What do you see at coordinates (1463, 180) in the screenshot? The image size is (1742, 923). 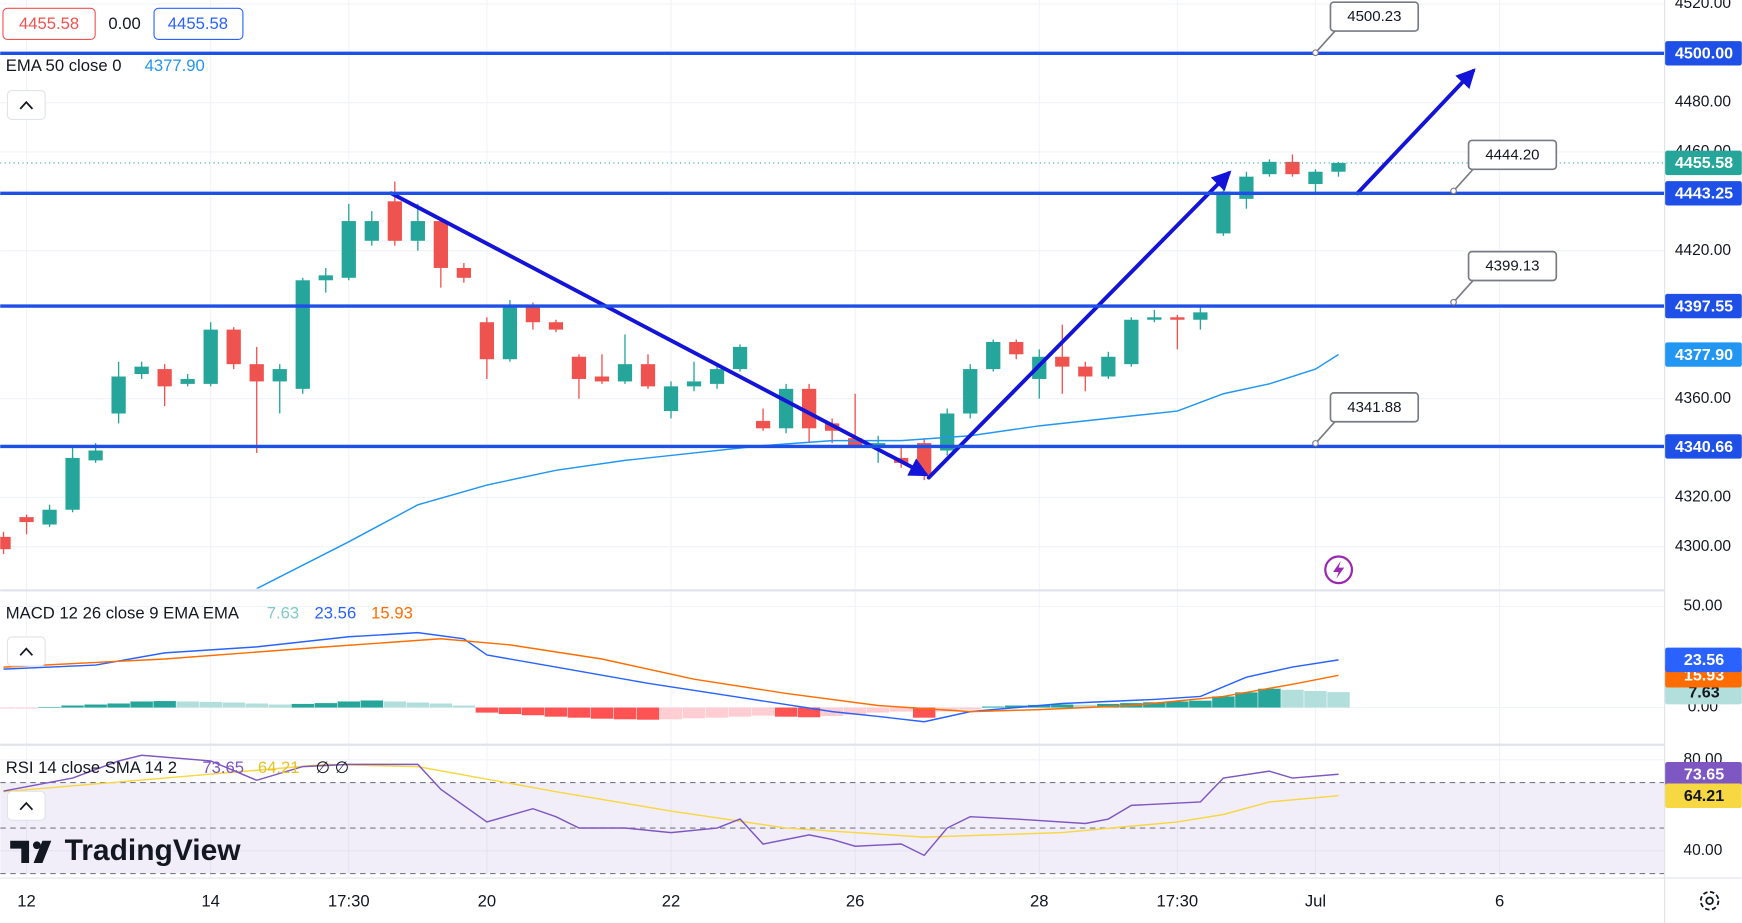 I see `callout-connector` at bounding box center [1463, 180].